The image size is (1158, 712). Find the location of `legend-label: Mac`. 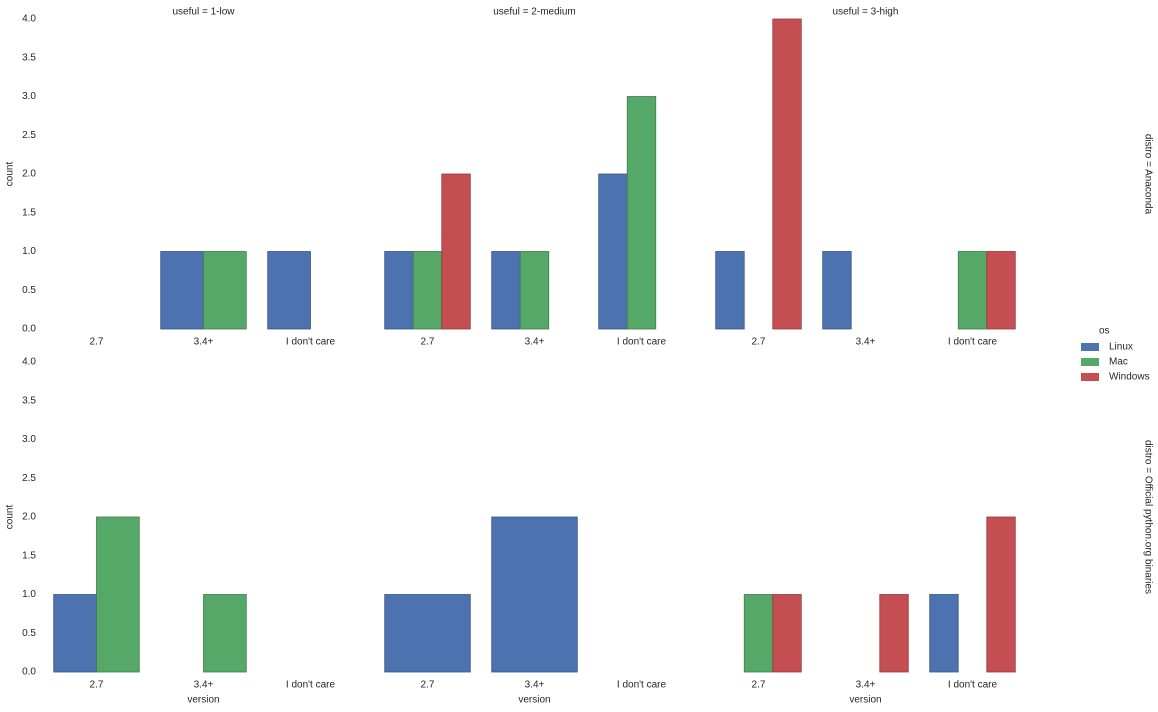

legend-label: Mac is located at coordinates (1118, 362).